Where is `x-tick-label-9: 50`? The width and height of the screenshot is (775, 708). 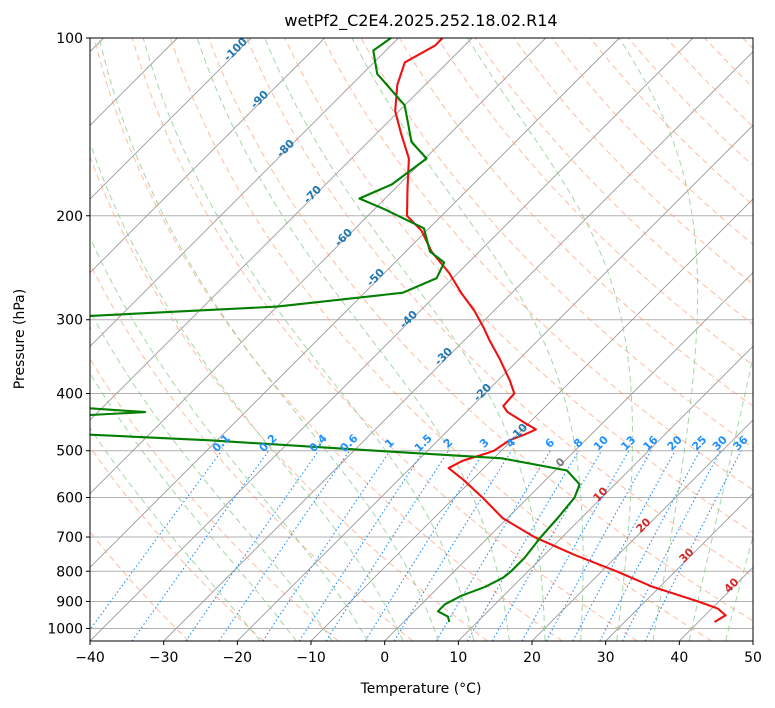 x-tick-label-9: 50 is located at coordinates (753, 658).